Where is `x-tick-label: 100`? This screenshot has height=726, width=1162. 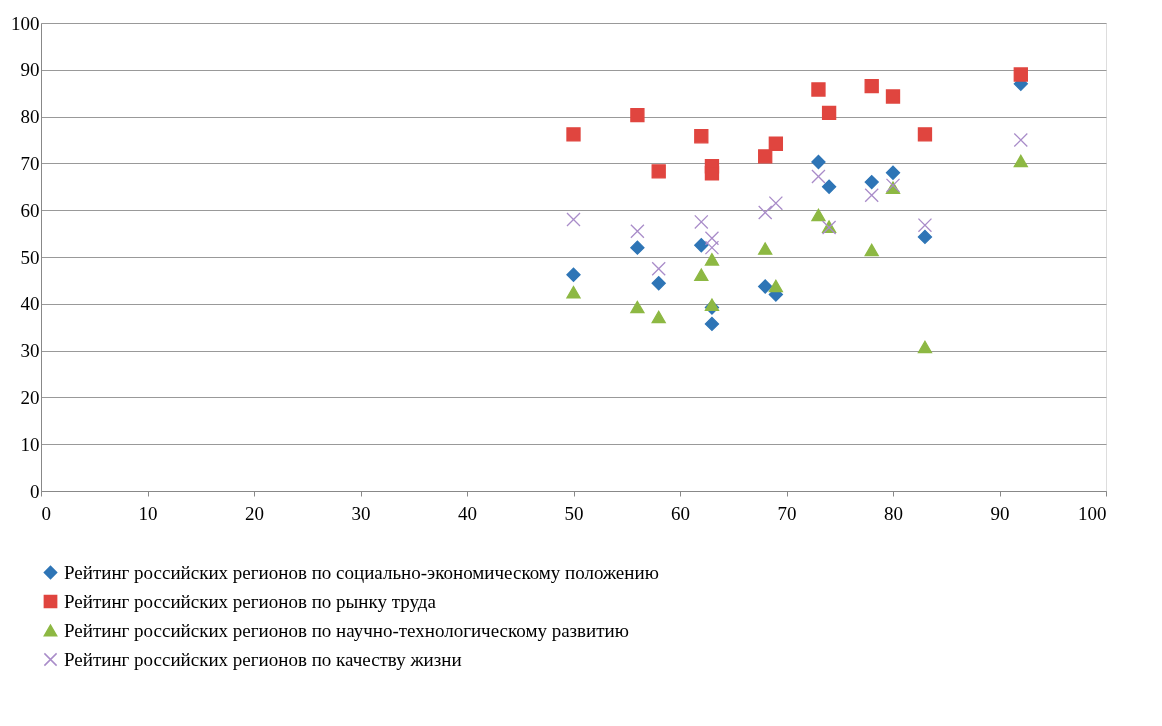 x-tick-label: 100 is located at coordinates (1092, 513).